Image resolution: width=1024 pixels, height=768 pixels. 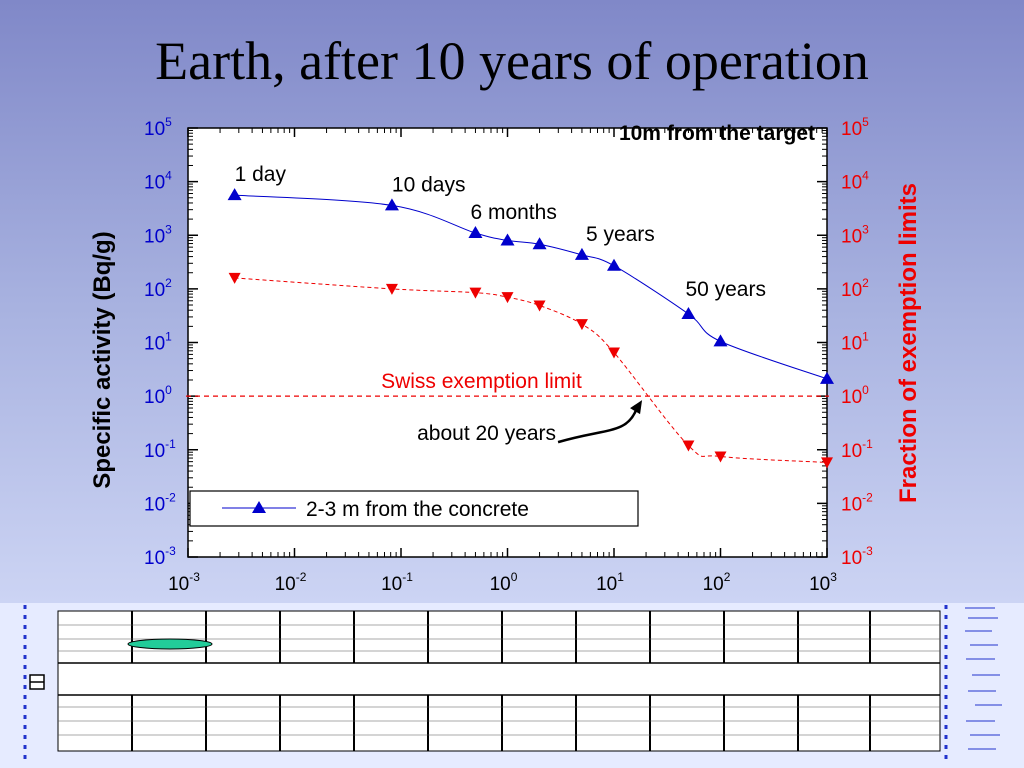 What do you see at coordinates (417, 509) in the screenshot?
I see `legend-label: 2-3 m from the concrete` at bounding box center [417, 509].